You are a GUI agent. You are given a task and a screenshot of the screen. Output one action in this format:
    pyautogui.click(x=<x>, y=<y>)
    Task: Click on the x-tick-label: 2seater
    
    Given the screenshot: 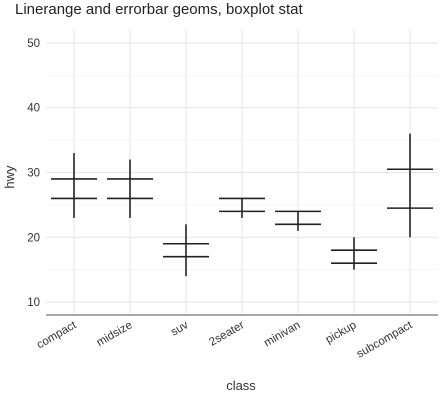 What is the action you would take?
    pyautogui.click(x=226, y=334)
    